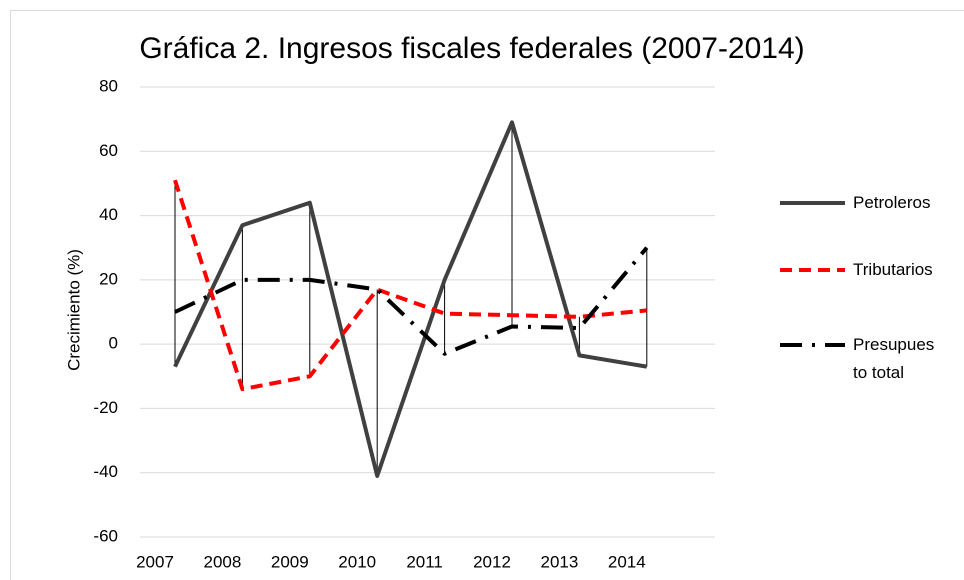 The width and height of the screenshot is (964, 580). What do you see at coordinates (105, 471) in the screenshot?
I see `y-tick-label: -40` at bounding box center [105, 471].